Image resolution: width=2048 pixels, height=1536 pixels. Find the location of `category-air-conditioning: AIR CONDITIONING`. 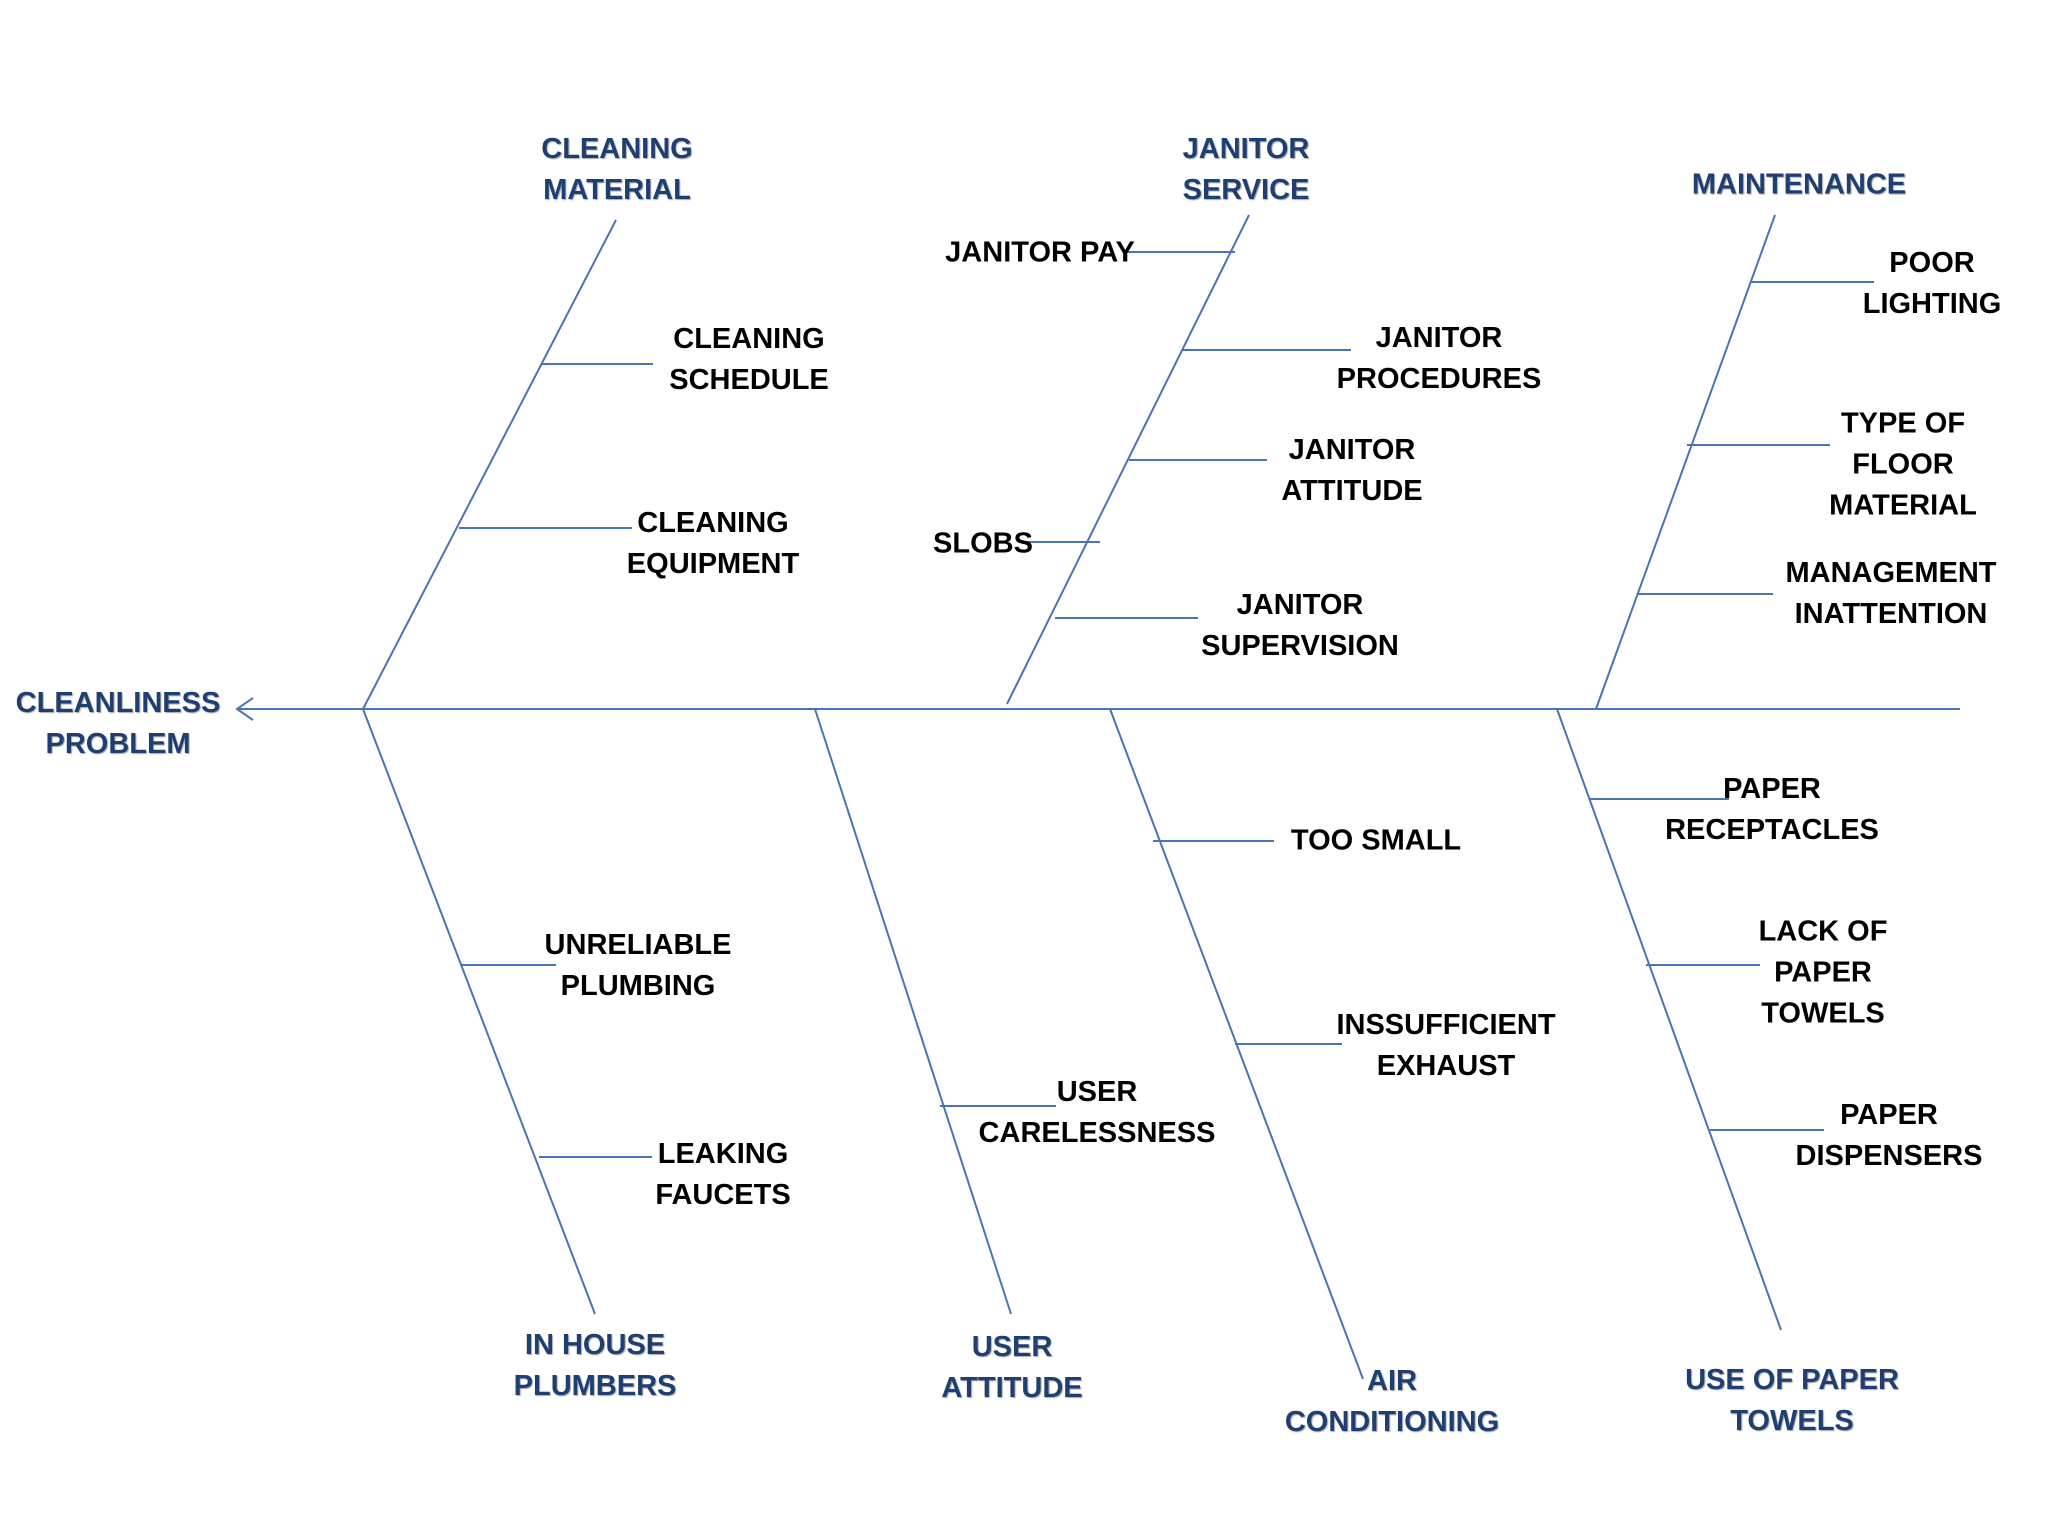

category-air-conditioning: AIR CONDITIONING is located at coordinates (1392, 1401).